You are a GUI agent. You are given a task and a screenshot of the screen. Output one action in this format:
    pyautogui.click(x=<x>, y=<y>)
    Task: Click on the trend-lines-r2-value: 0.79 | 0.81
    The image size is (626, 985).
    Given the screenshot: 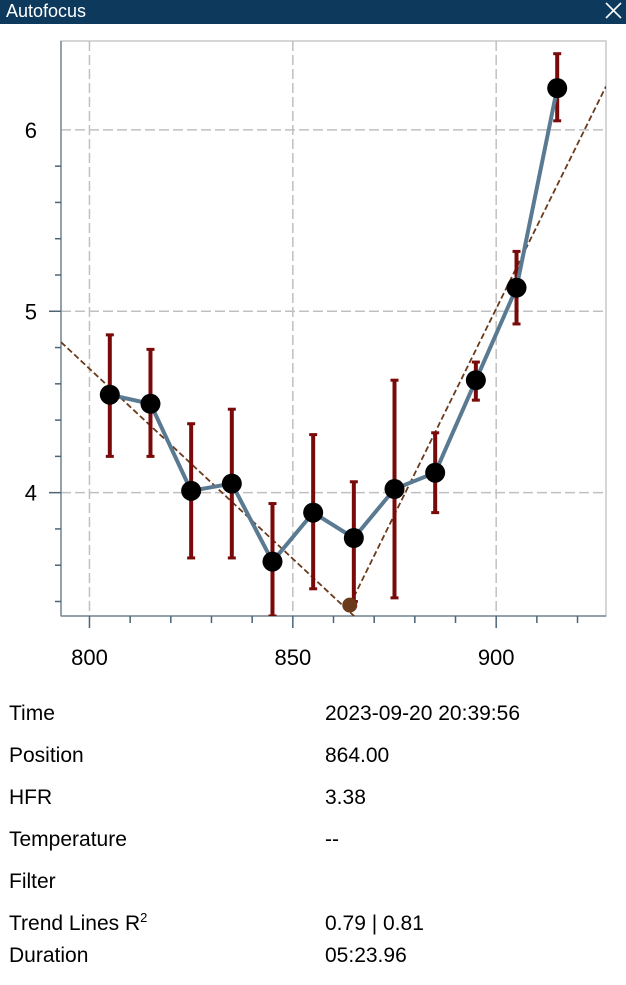 What is the action you would take?
    pyautogui.click(x=374, y=923)
    